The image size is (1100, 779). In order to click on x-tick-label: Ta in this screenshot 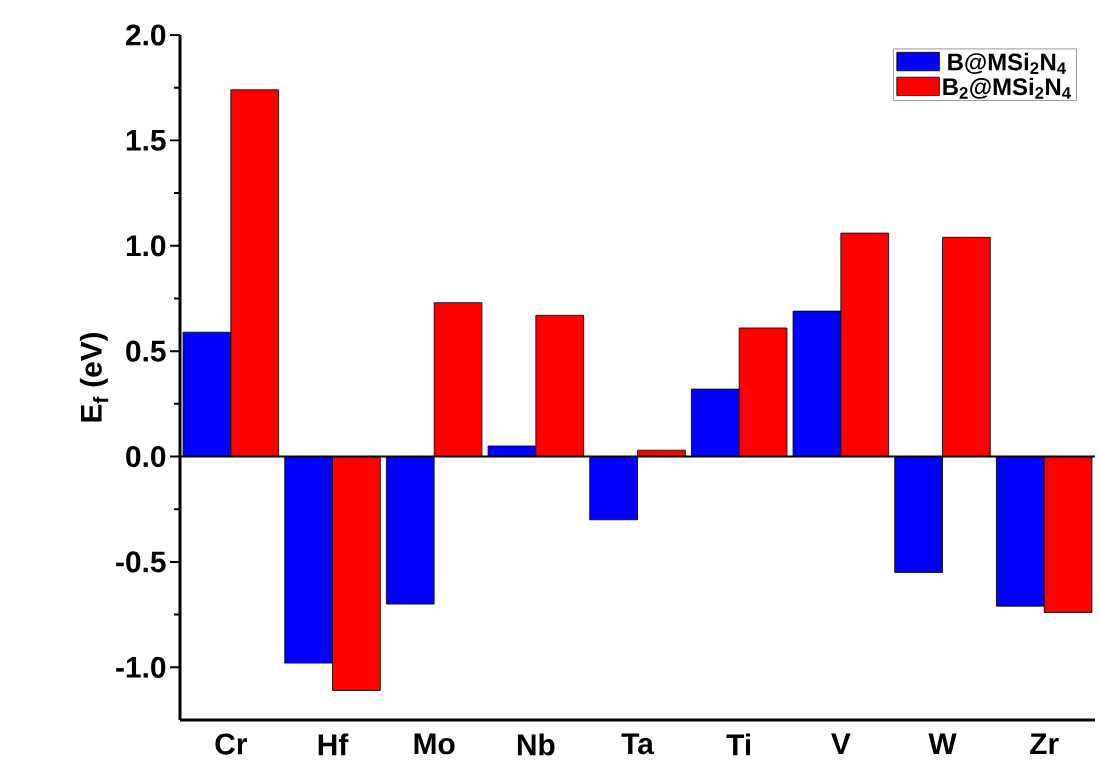, I will do `click(638, 744)`.